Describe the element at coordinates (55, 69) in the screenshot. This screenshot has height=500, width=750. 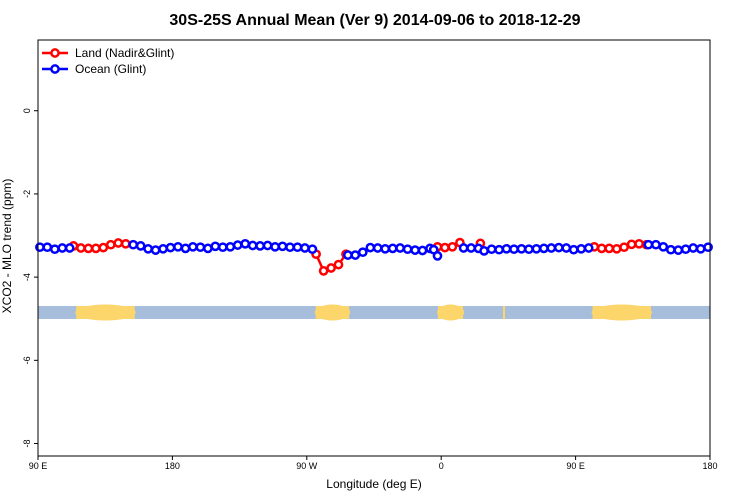
I see `legend-ocean-marker` at that location.